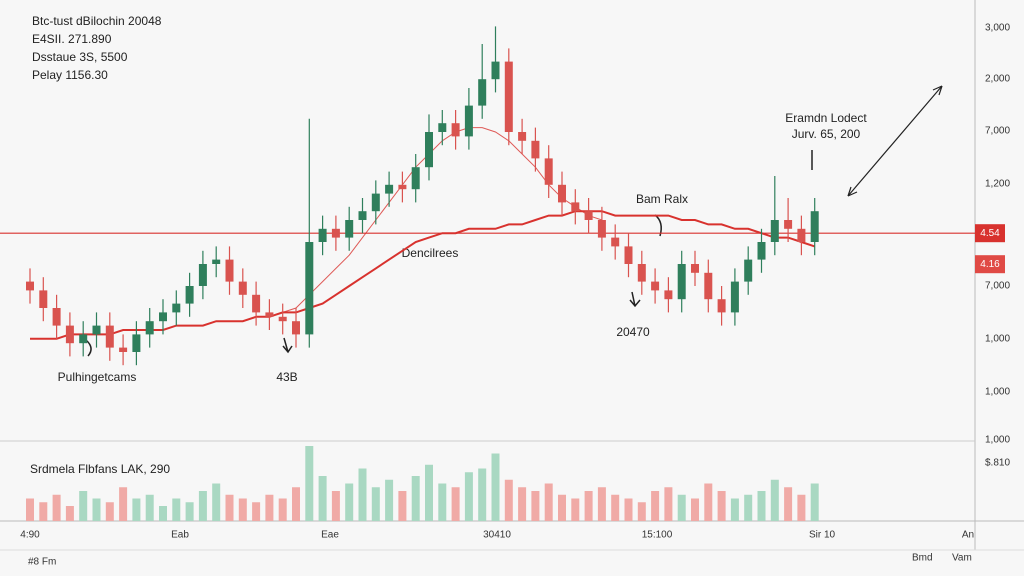 The image size is (1024, 576). What do you see at coordinates (70, 75) in the screenshot?
I see `header-line: Pelay 1156.30` at bounding box center [70, 75].